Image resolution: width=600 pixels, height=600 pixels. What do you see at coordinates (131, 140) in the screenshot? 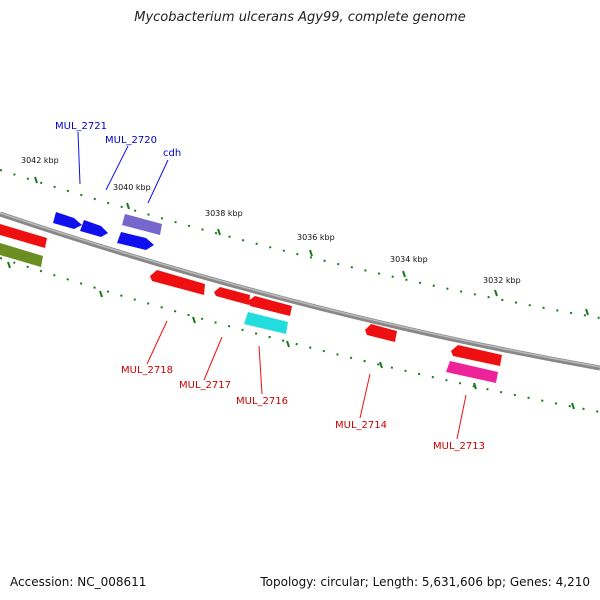
I see `gene-label: MUL_2720` at bounding box center [131, 140].